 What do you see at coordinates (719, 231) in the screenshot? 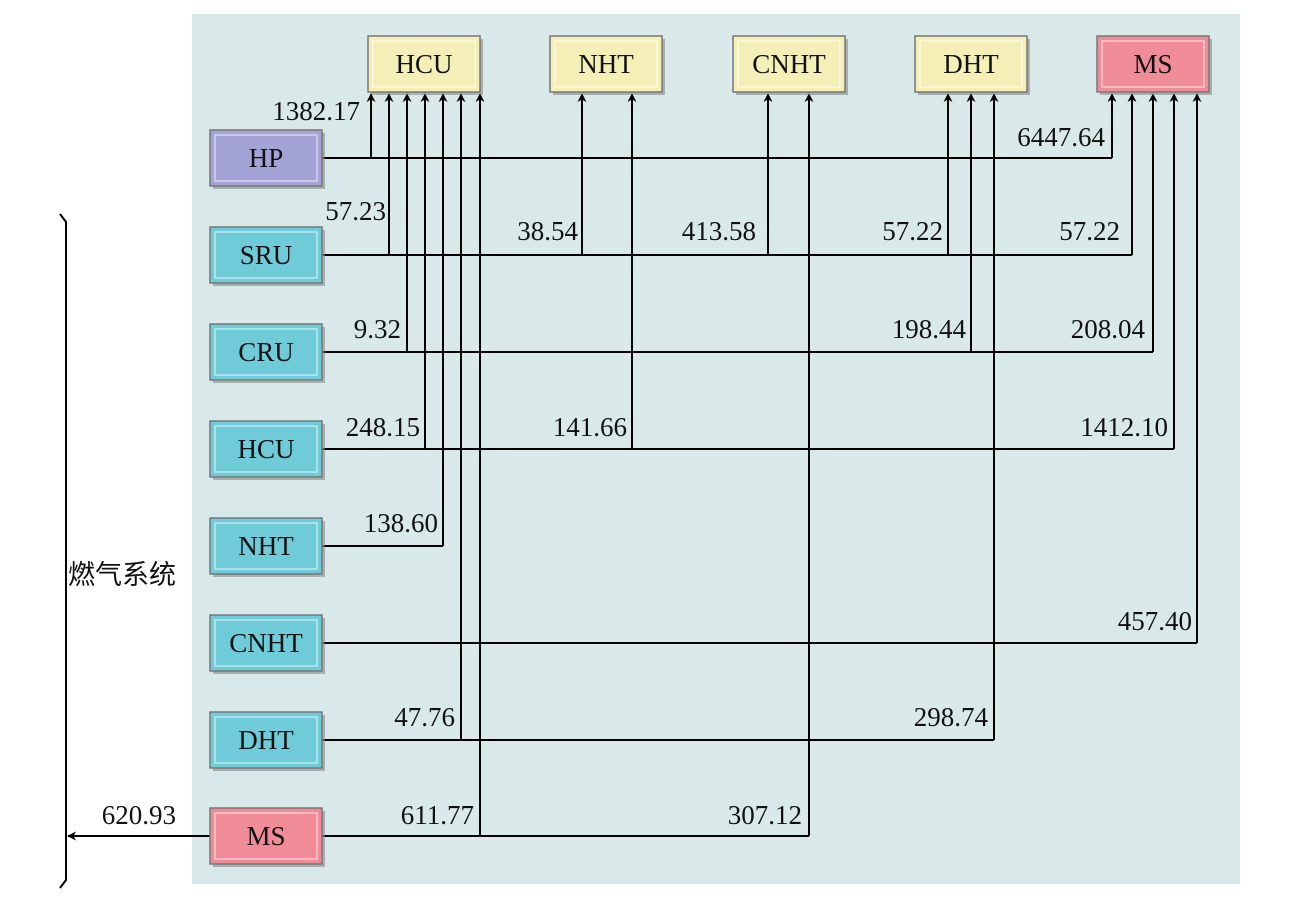
I see `flow-value-sru-to-cnht: 413.58` at bounding box center [719, 231].